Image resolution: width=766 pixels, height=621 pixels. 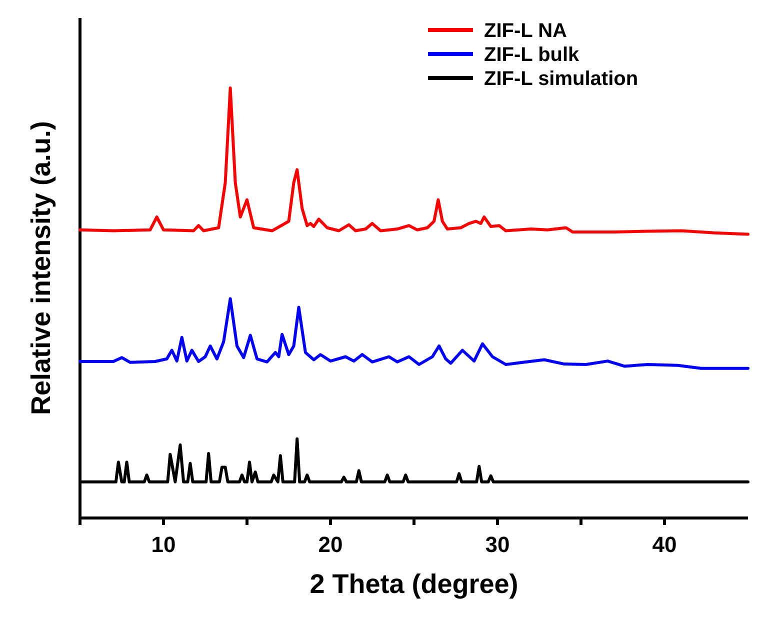 What do you see at coordinates (561, 79) in the screenshot?
I see `legend-label: ZIF-L simulation` at bounding box center [561, 79].